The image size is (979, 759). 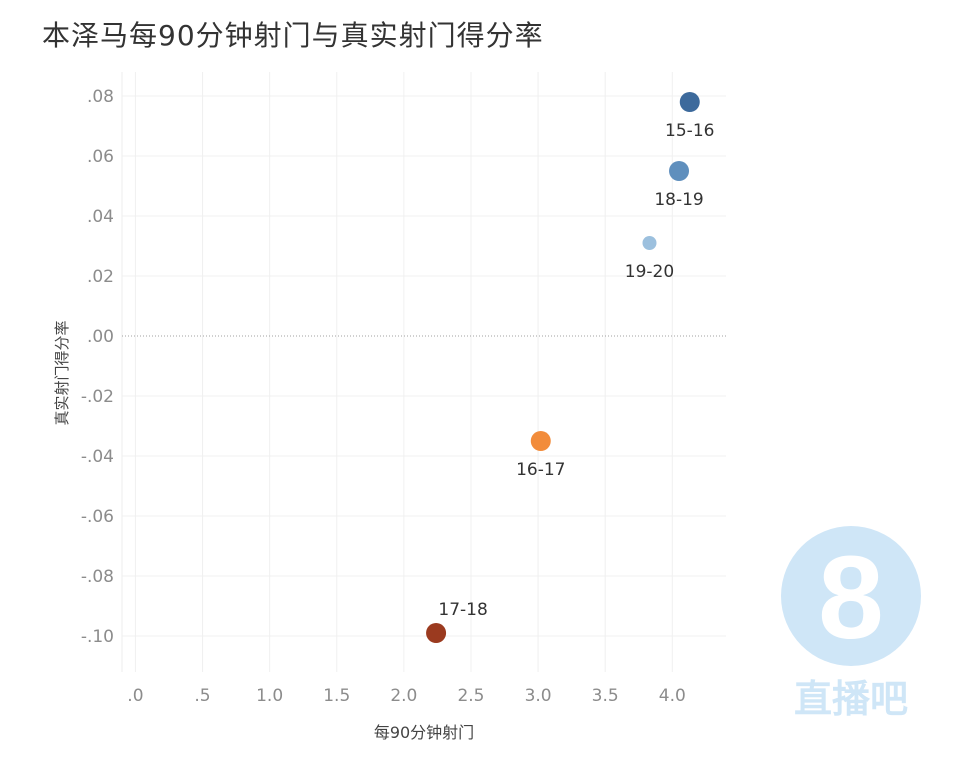 What do you see at coordinates (97, 517) in the screenshot?
I see `y-tick-label: -.06` at bounding box center [97, 517].